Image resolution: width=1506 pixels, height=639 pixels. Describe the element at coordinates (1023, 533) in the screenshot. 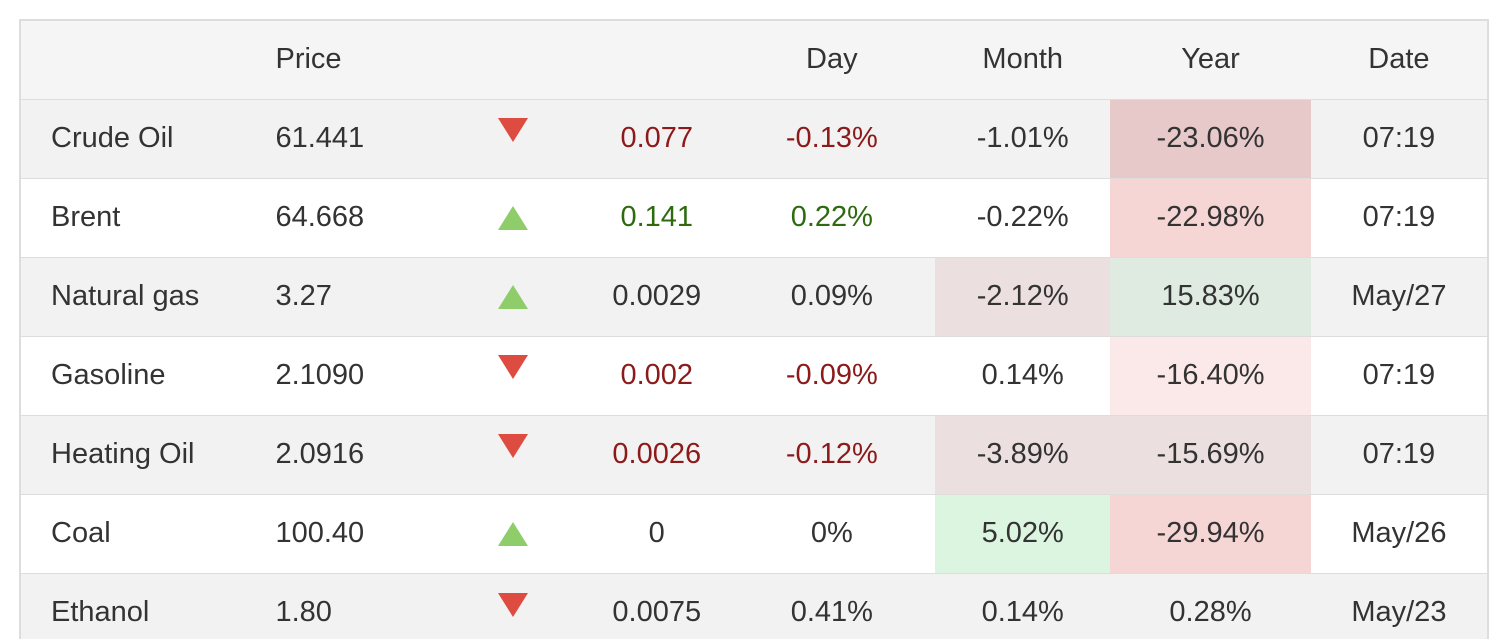

I see `month-change-cell: 5.02%` at that location.